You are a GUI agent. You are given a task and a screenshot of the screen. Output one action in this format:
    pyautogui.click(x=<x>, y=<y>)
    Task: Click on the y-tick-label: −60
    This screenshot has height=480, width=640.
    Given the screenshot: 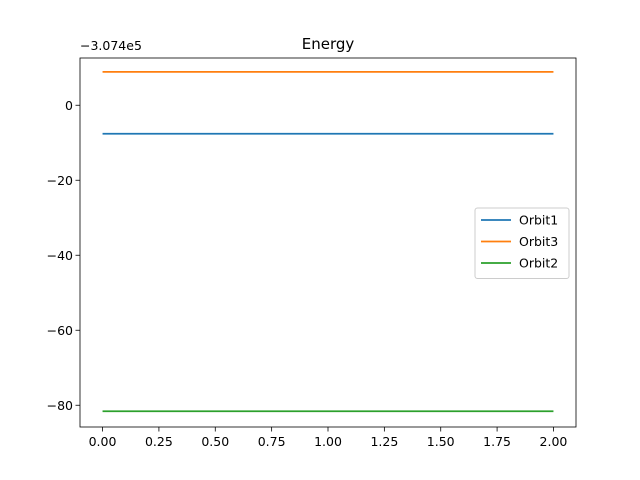 What is the action you would take?
    pyautogui.click(x=60, y=330)
    